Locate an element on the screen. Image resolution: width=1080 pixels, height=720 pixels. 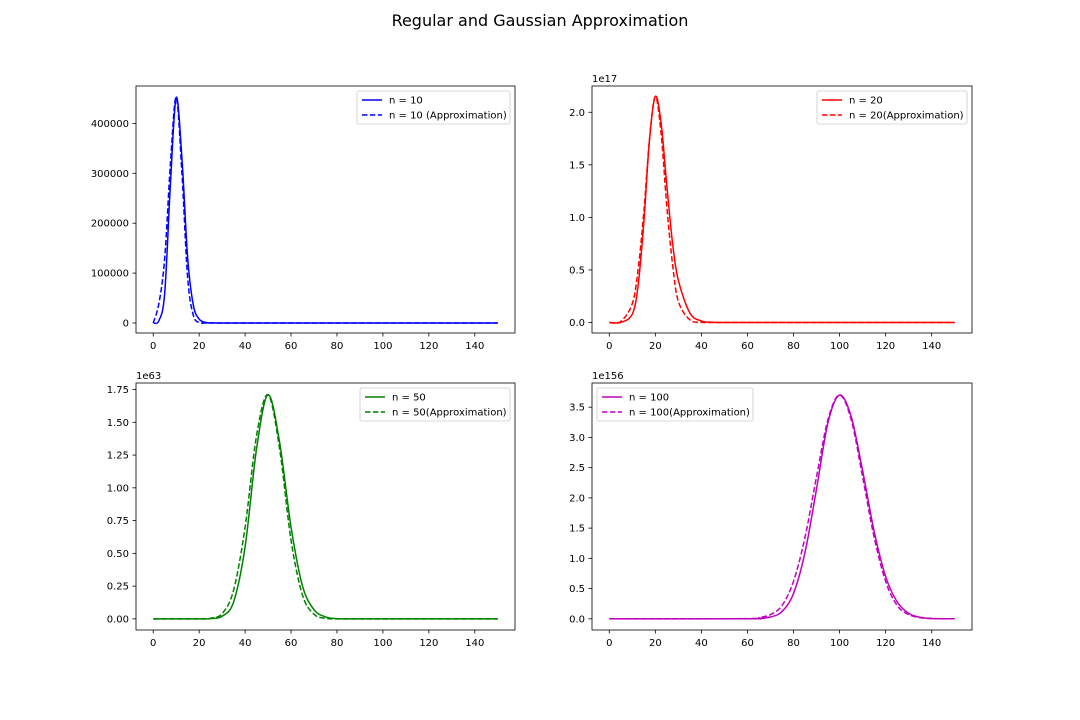
legend: n = 10 n = 10 (Approximation) is located at coordinates (433, 107).